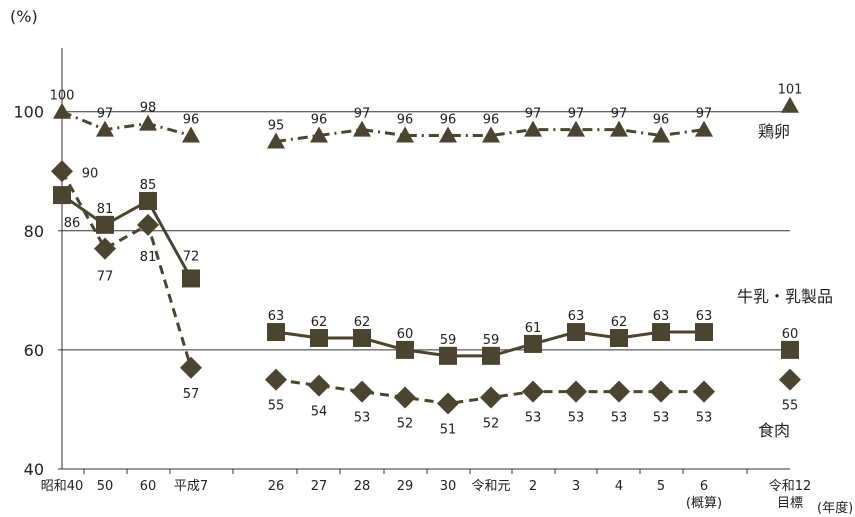 This screenshot has height=517, width=855. I want to click on x-tick-label: 50, so click(105, 486).